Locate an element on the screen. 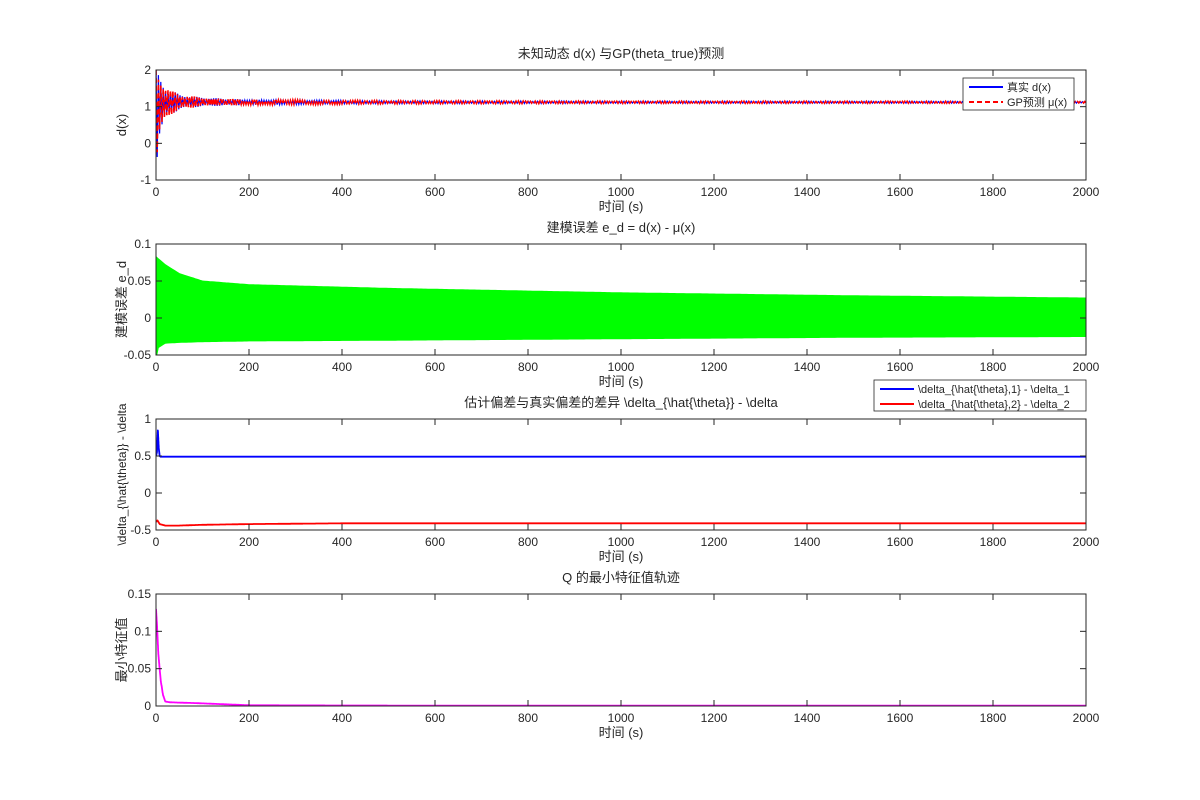 Image resolution: width=1200 pixels, height=800 pixels. series-1-band is located at coordinates (621, 305).